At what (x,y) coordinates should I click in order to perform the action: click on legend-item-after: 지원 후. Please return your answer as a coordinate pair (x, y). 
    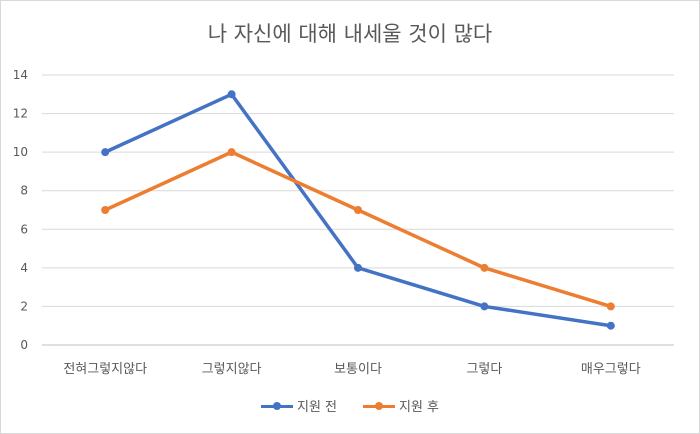
    Looking at the image, I should click on (401, 405).